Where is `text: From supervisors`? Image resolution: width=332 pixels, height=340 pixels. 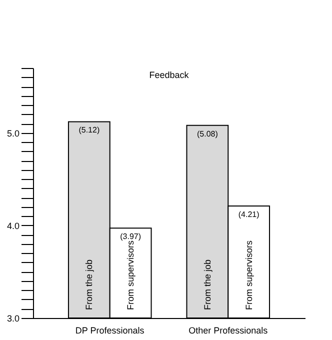
text: From supervisors is located at coordinates (249, 275).